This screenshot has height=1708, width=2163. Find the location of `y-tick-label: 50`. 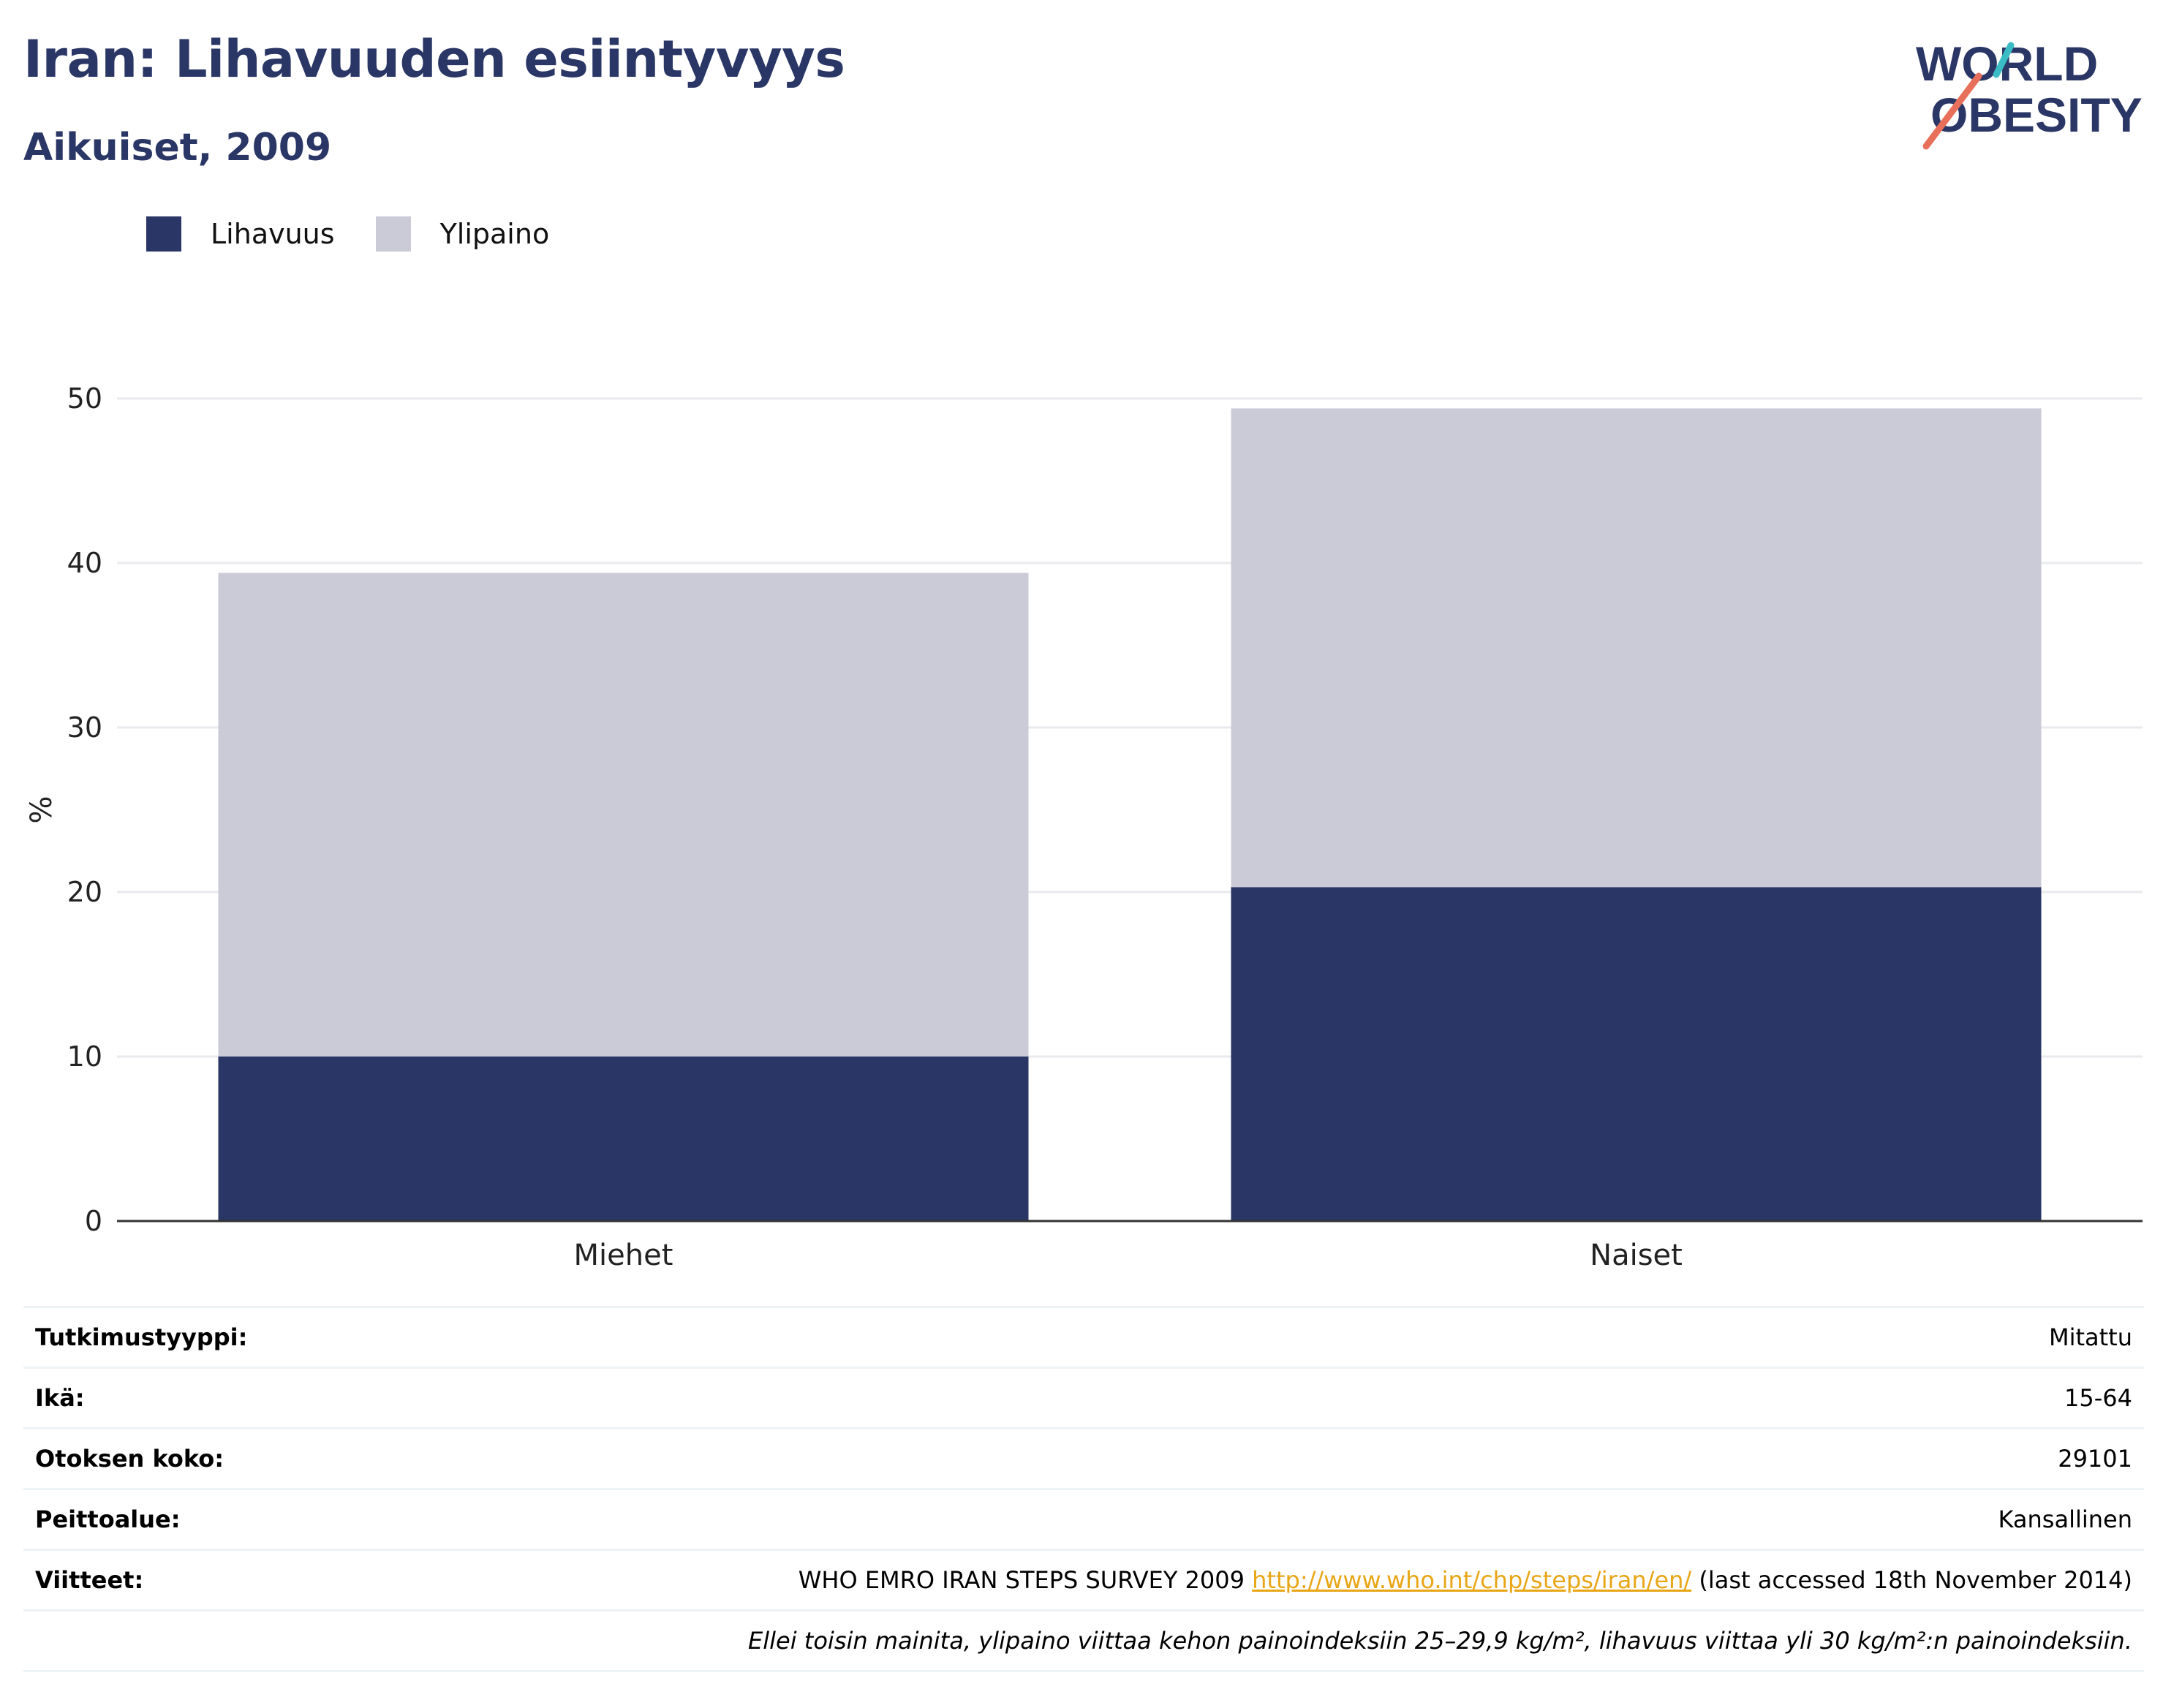

y-tick-label: 50 is located at coordinates (85, 398).